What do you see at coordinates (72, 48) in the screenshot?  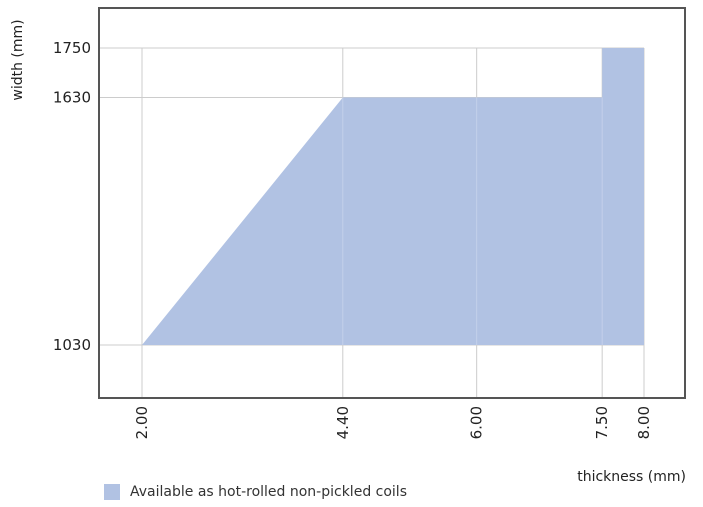 I see `y-tick-label-1750: 1750` at bounding box center [72, 48].